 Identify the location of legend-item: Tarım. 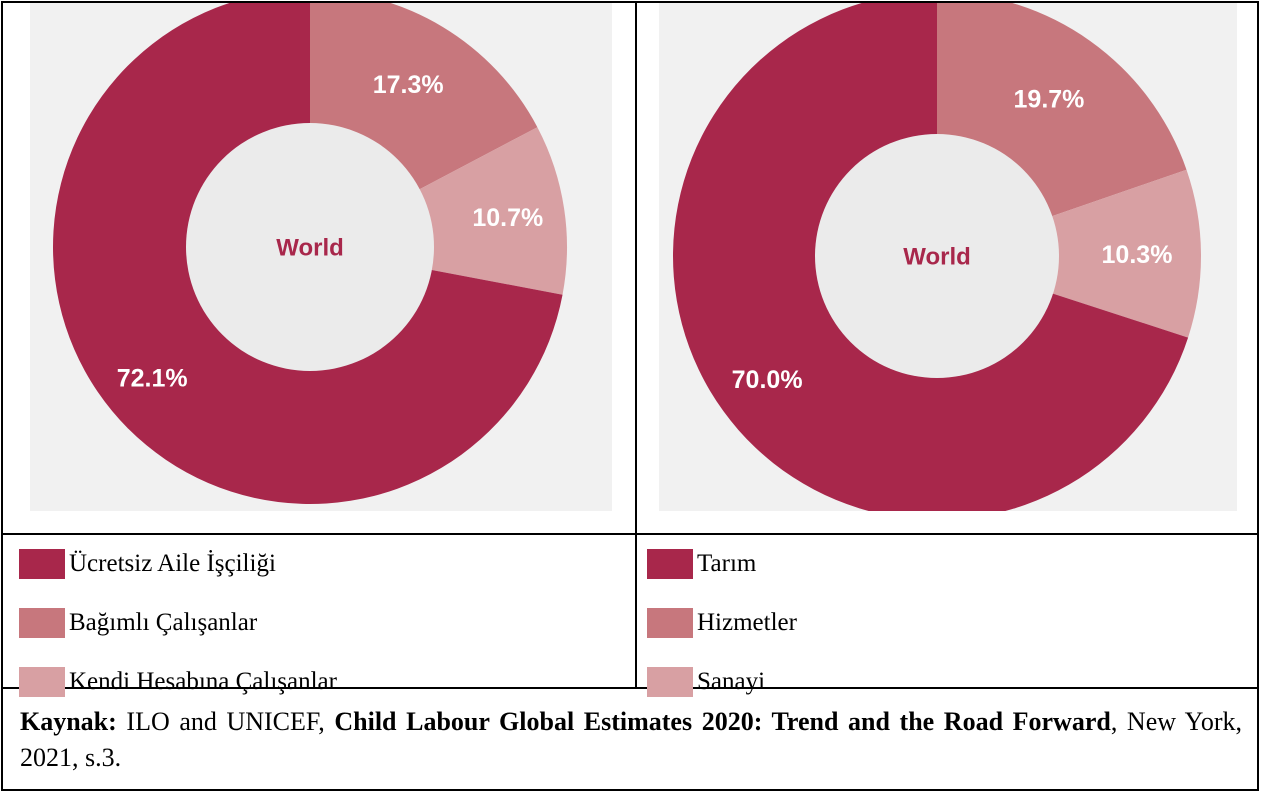
(701, 564).